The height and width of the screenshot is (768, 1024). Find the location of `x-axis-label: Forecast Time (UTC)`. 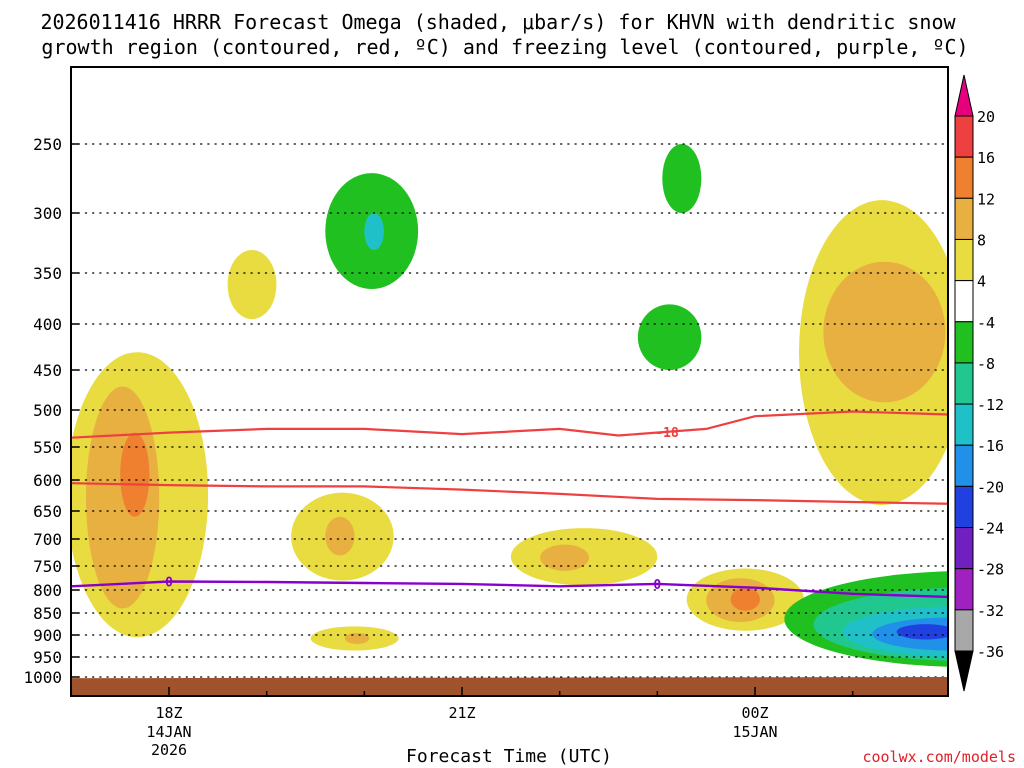

x-axis-label: Forecast Time (UTC) is located at coordinates (509, 756).